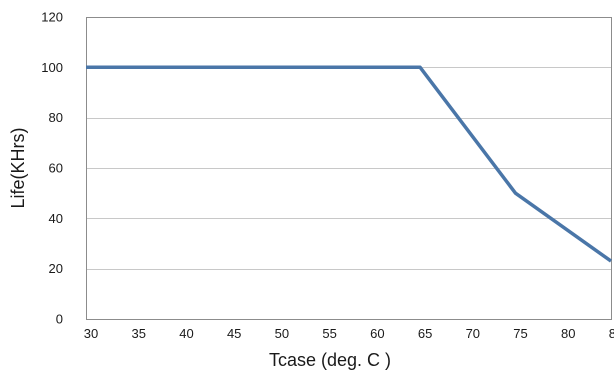 The image size is (614, 378). What do you see at coordinates (52, 17) in the screenshot?
I see `y-tick-label: 120` at bounding box center [52, 17].